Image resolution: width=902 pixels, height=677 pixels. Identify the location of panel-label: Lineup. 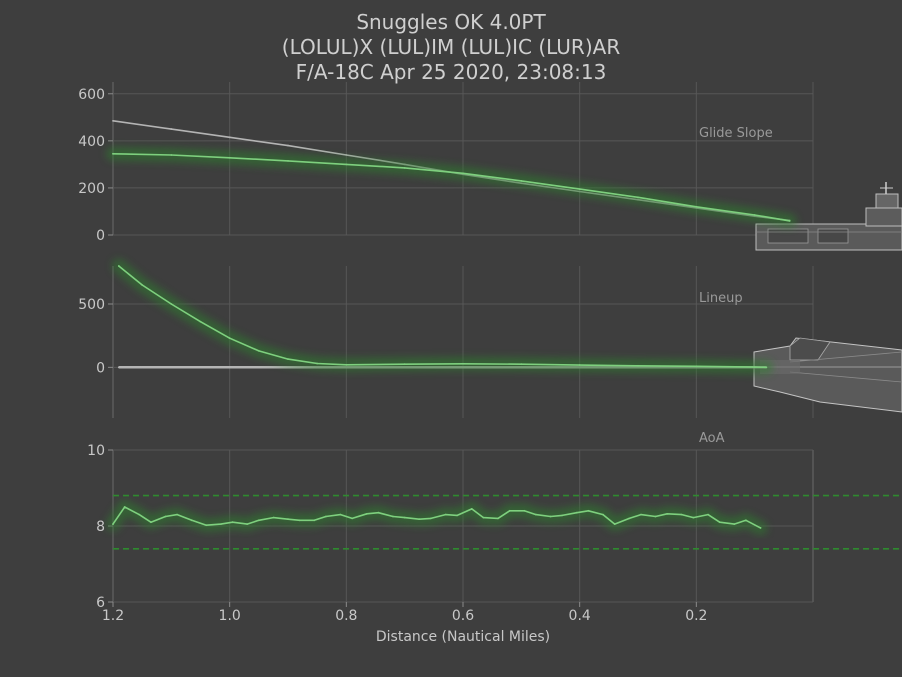
(721, 298).